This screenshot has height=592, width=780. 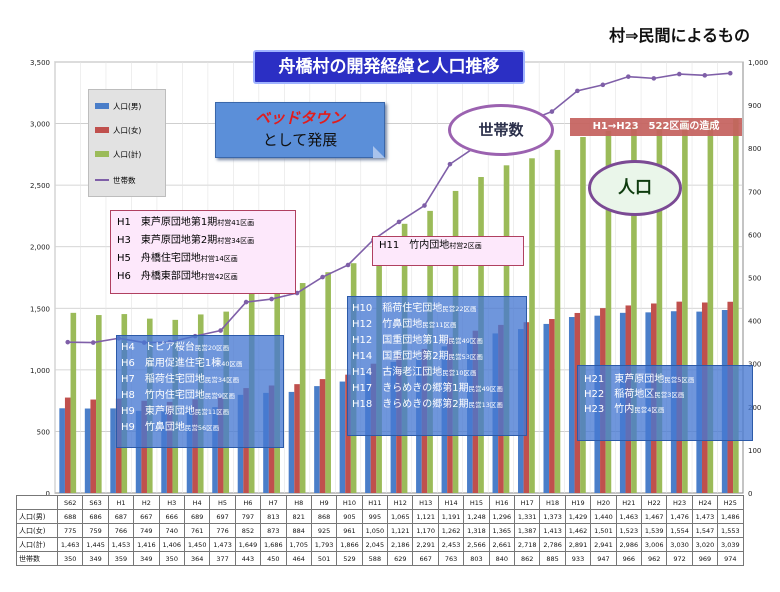 I want to click on y-right-tick-label: 400, so click(x=754, y=322).